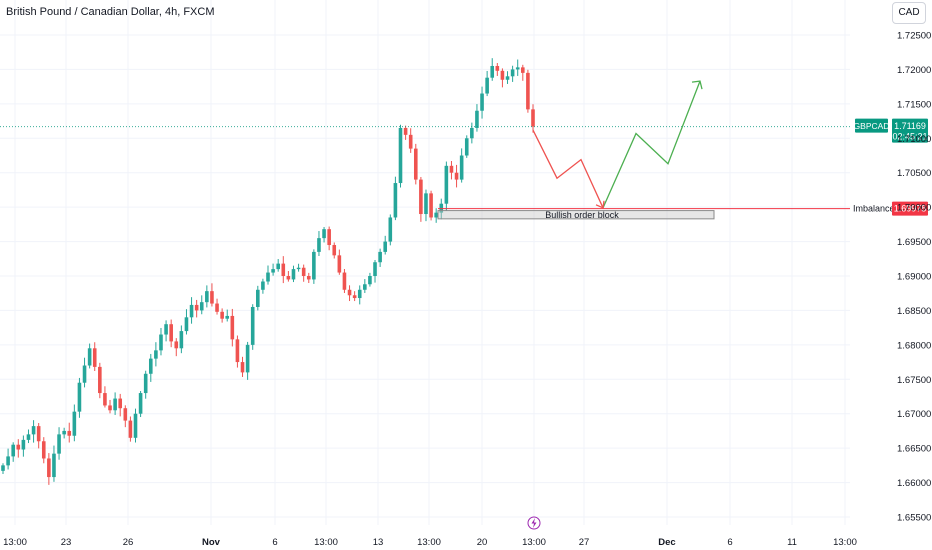 This screenshot has width=932, height=550. What do you see at coordinates (576, 215) in the screenshot?
I see `order-block-box` at bounding box center [576, 215].